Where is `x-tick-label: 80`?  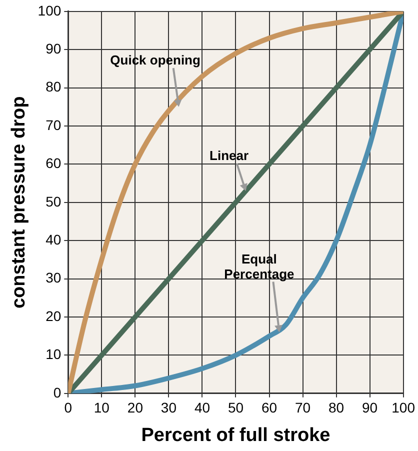
x-tick-label: 80 is located at coordinates (336, 408).